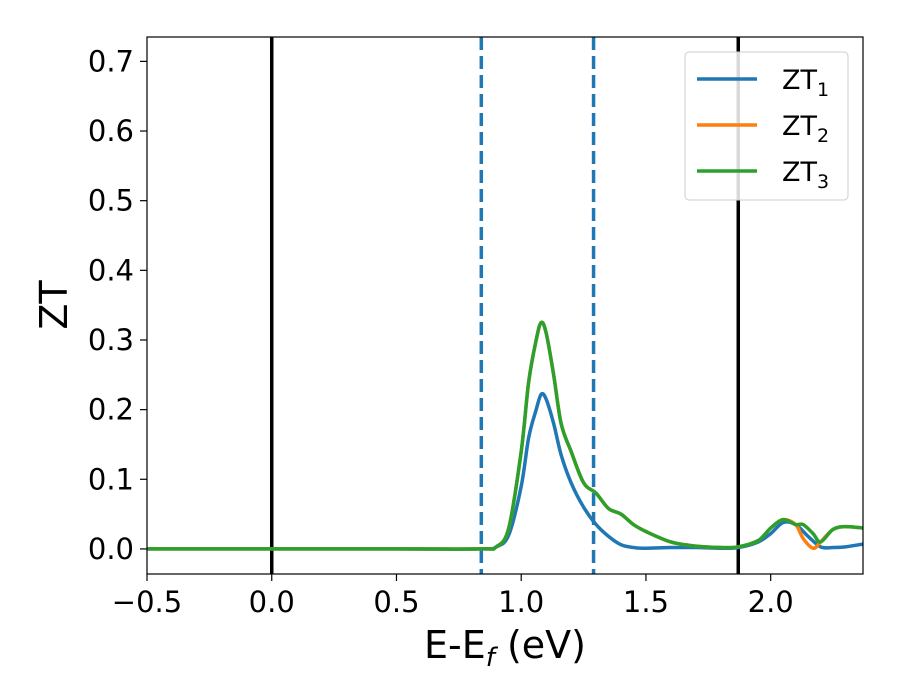  What do you see at coordinates (805, 129) in the screenshot?
I see `legend-label-zt2: ZT2` at bounding box center [805, 129].